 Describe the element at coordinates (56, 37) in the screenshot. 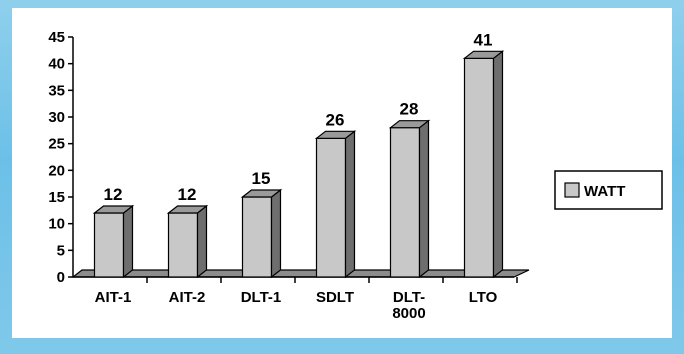

I see `y-tick-label-45: 45` at that location.